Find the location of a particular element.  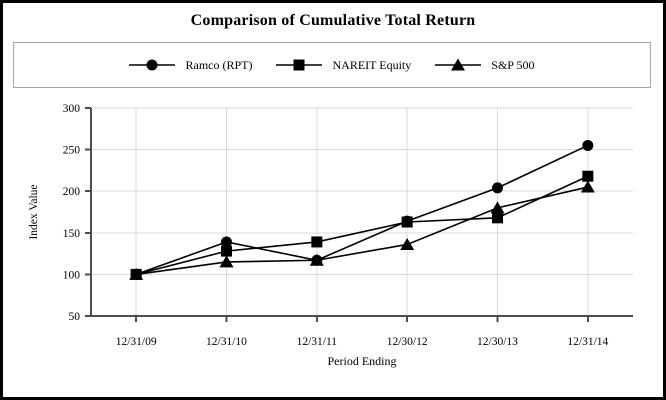

y-tick-label: 250 is located at coordinates (72, 151).